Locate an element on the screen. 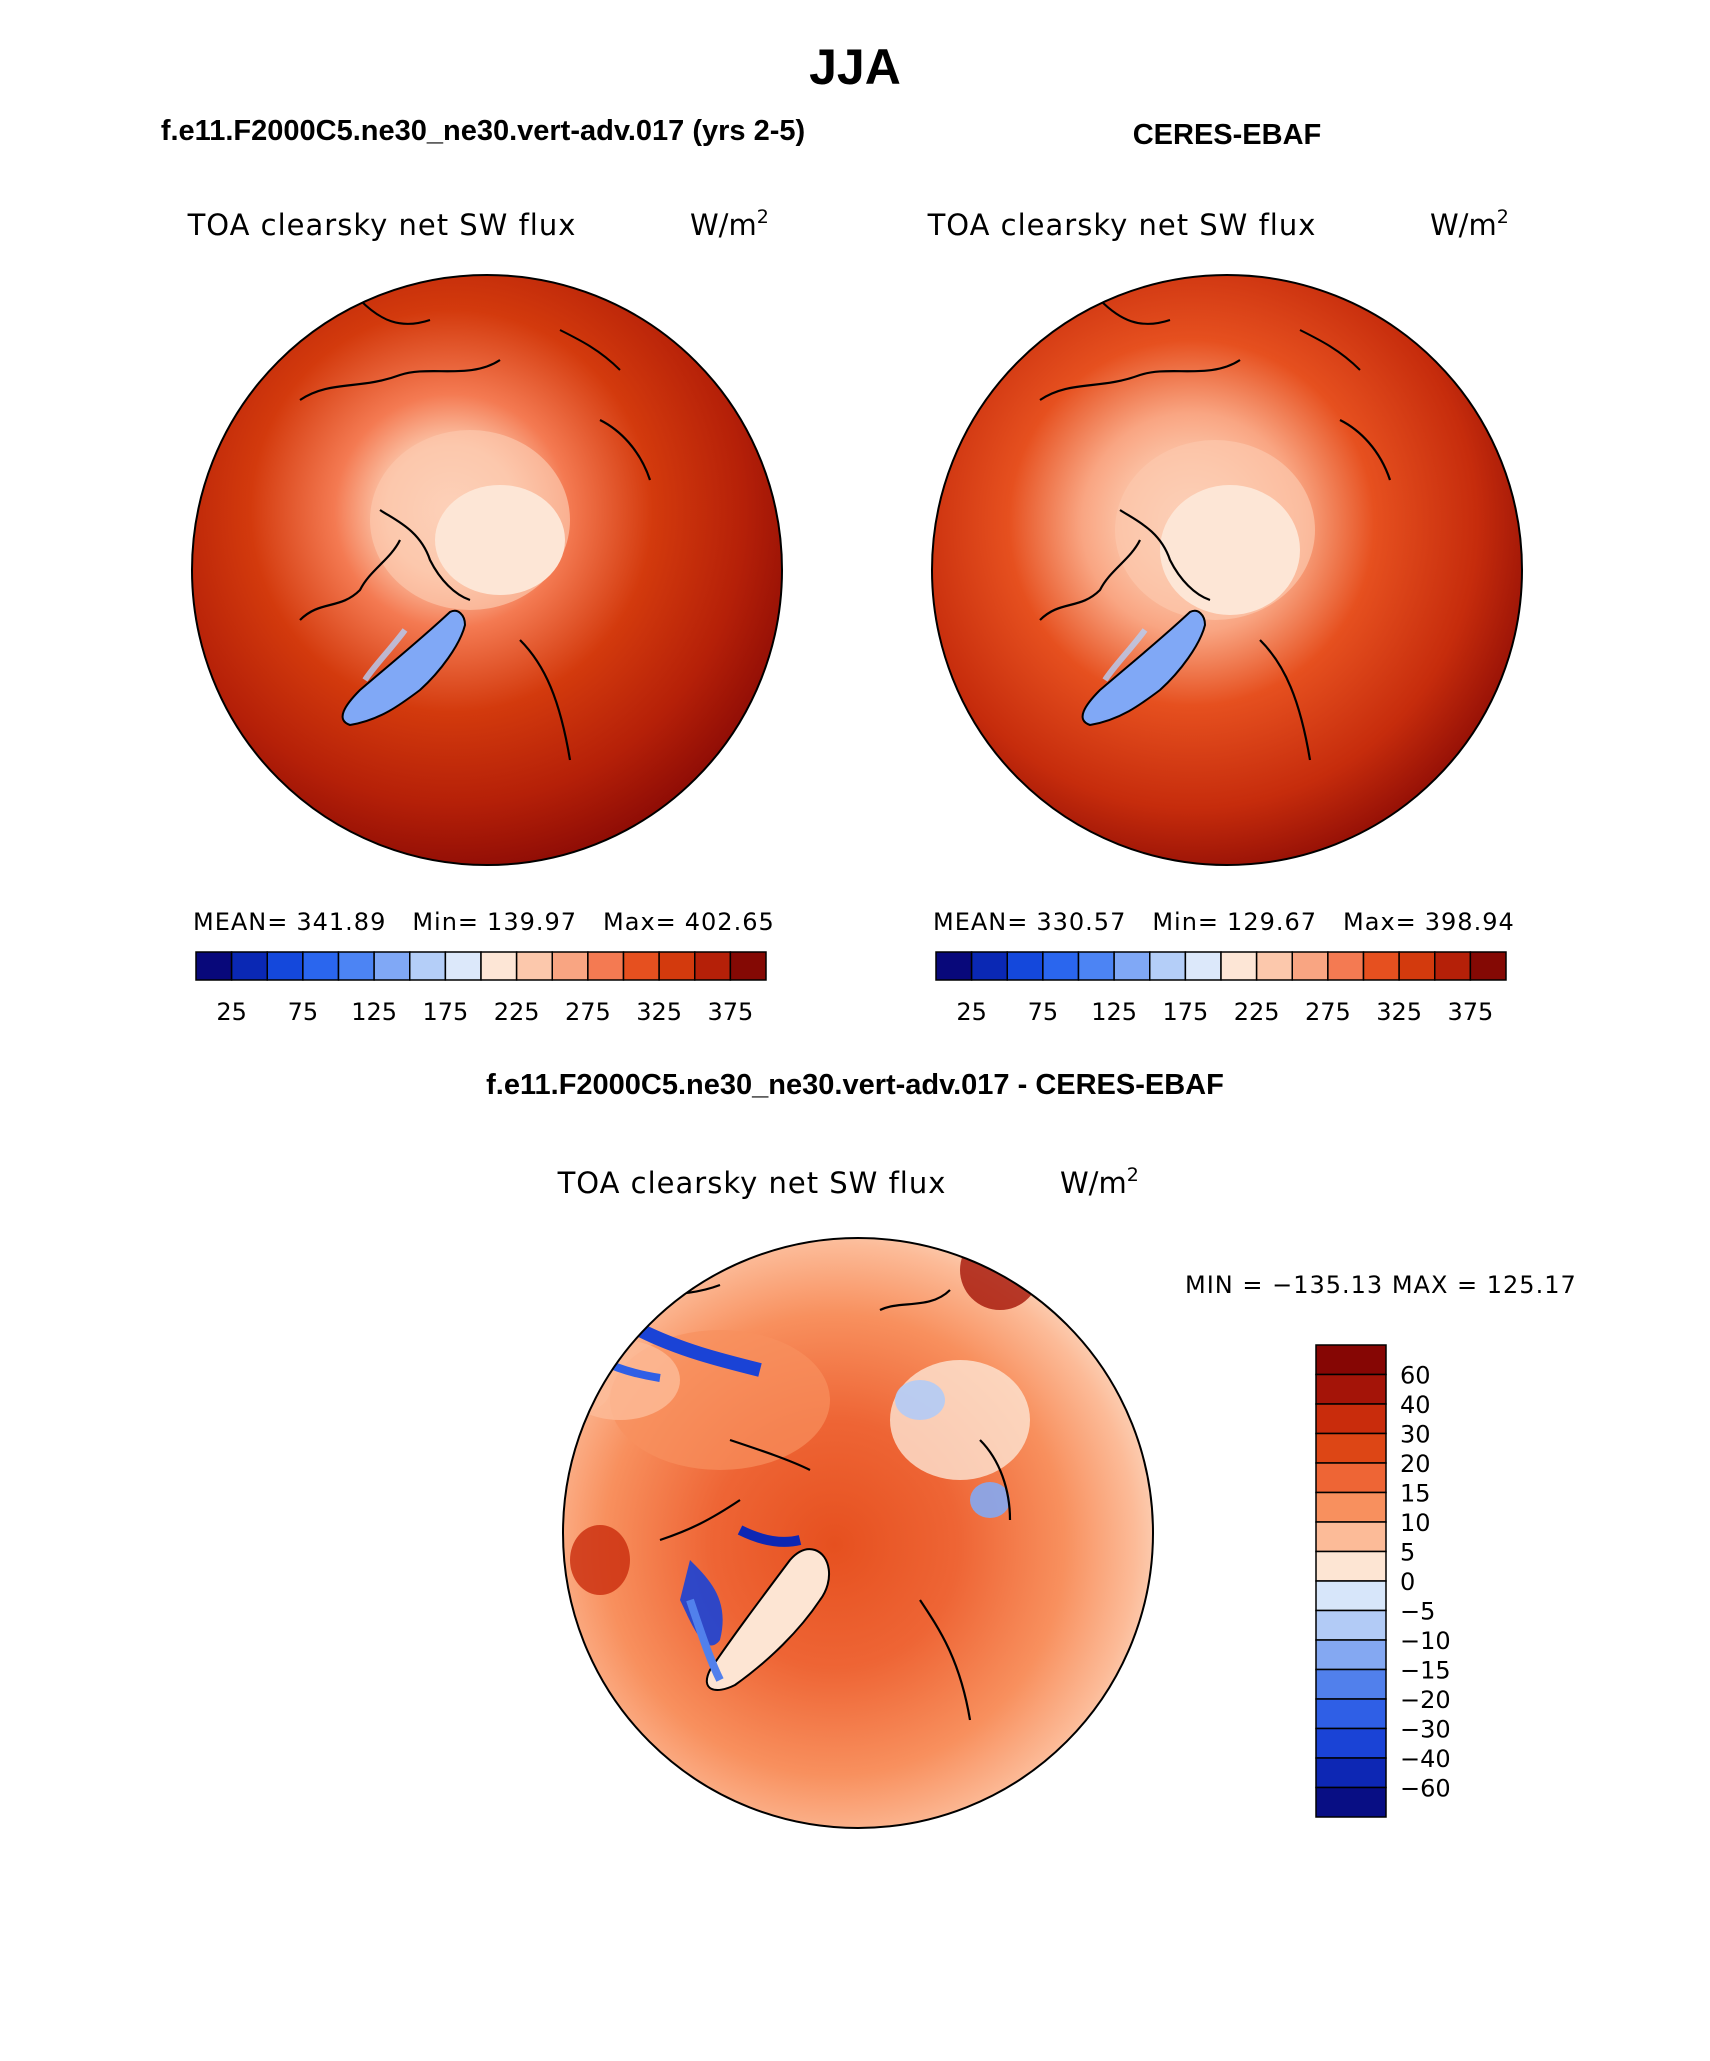  panel-obs-variable: TOA clearsky net SW flux is located at coordinates (1122, 225).